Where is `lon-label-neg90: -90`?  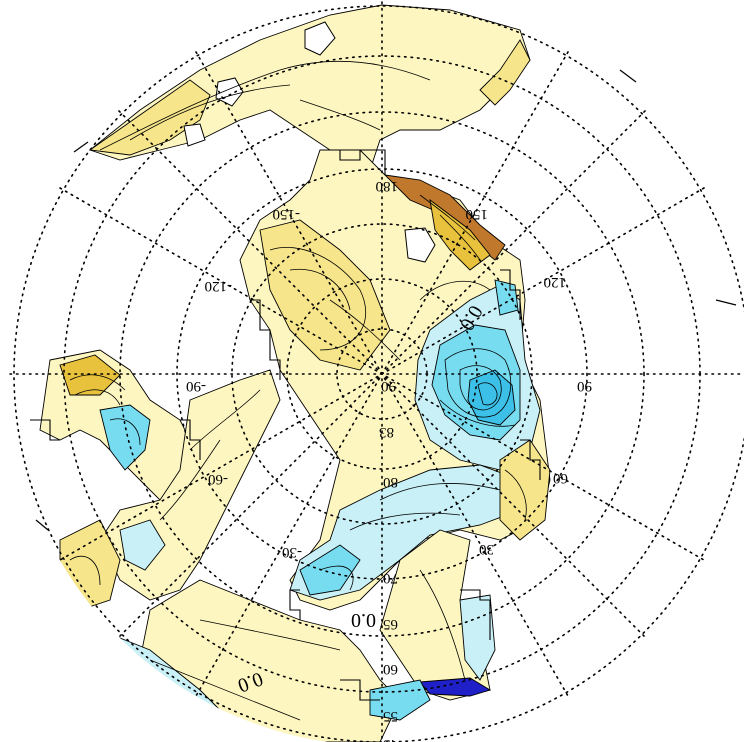 lon-label-neg90: -90 is located at coordinates (196, 386).